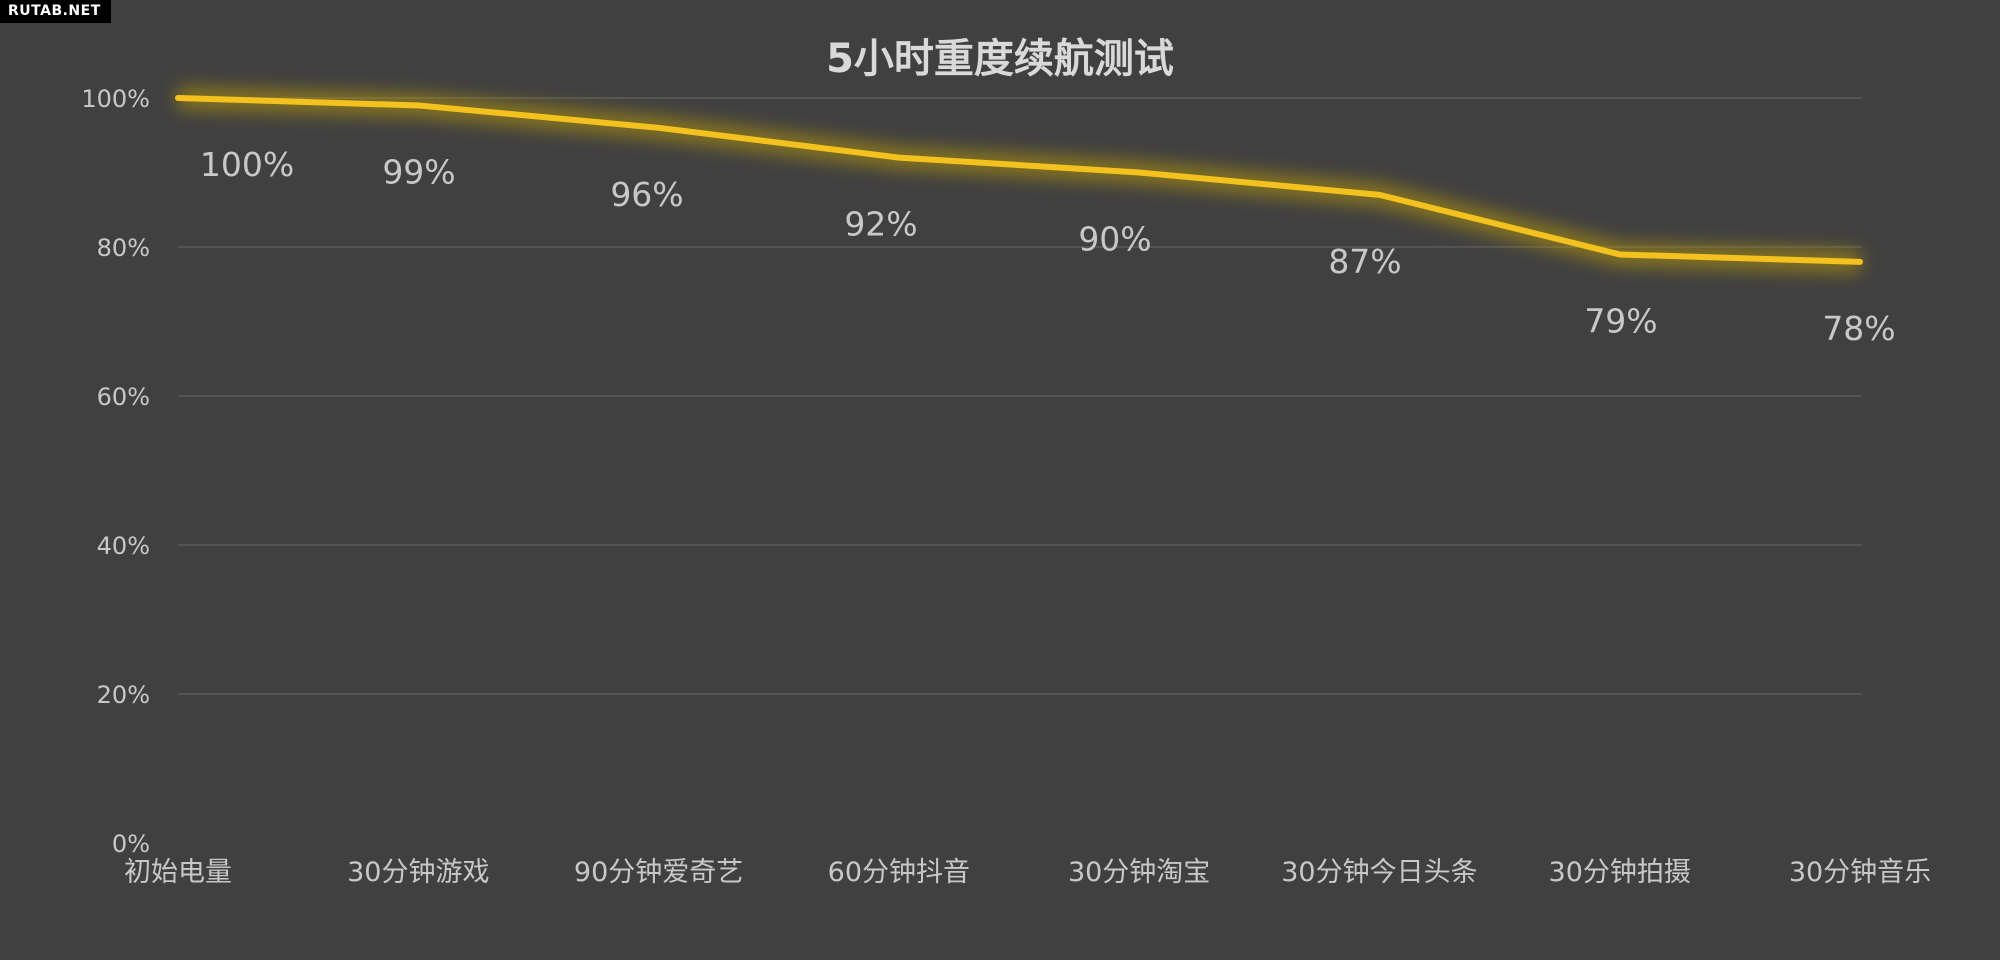 The image size is (2000, 960). What do you see at coordinates (178, 872) in the screenshot?
I see `x-tick-label: 初始电量` at bounding box center [178, 872].